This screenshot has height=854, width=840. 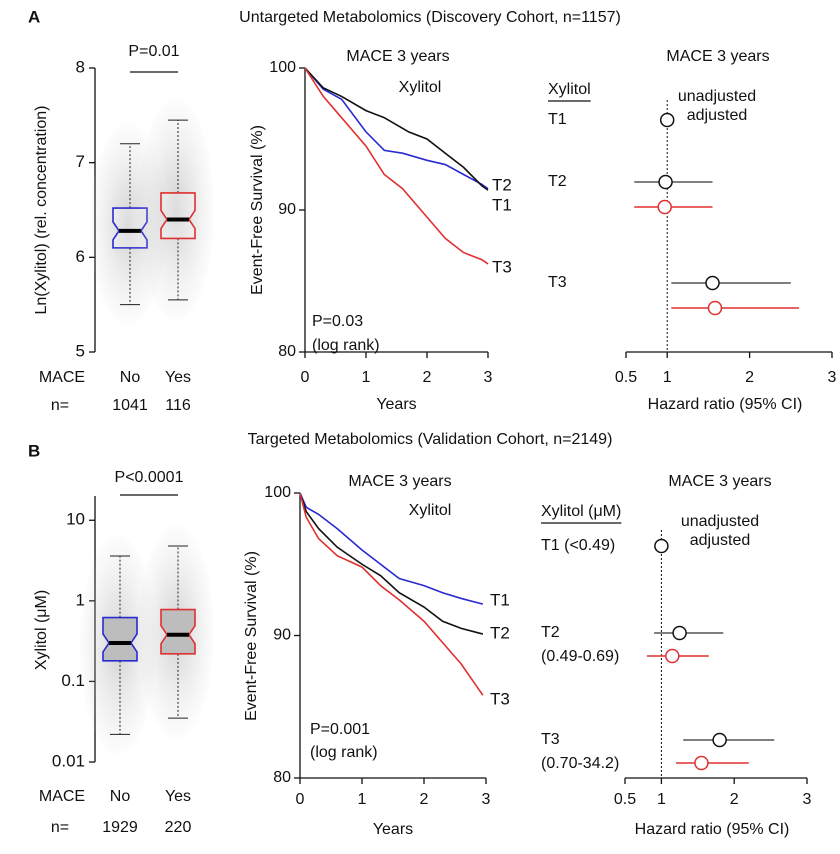 What do you see at coordinates (581, 511) in the screenshot?
I see `column-header: Xylitol (μM)` at bounding box center [581, 511].